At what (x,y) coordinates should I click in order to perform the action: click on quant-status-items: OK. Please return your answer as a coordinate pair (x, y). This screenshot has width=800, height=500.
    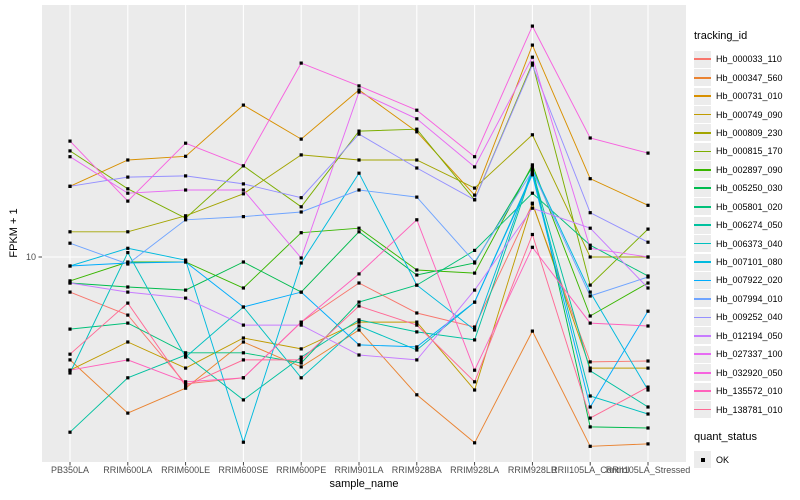
    Looking at the image, I should click on (746, 460).